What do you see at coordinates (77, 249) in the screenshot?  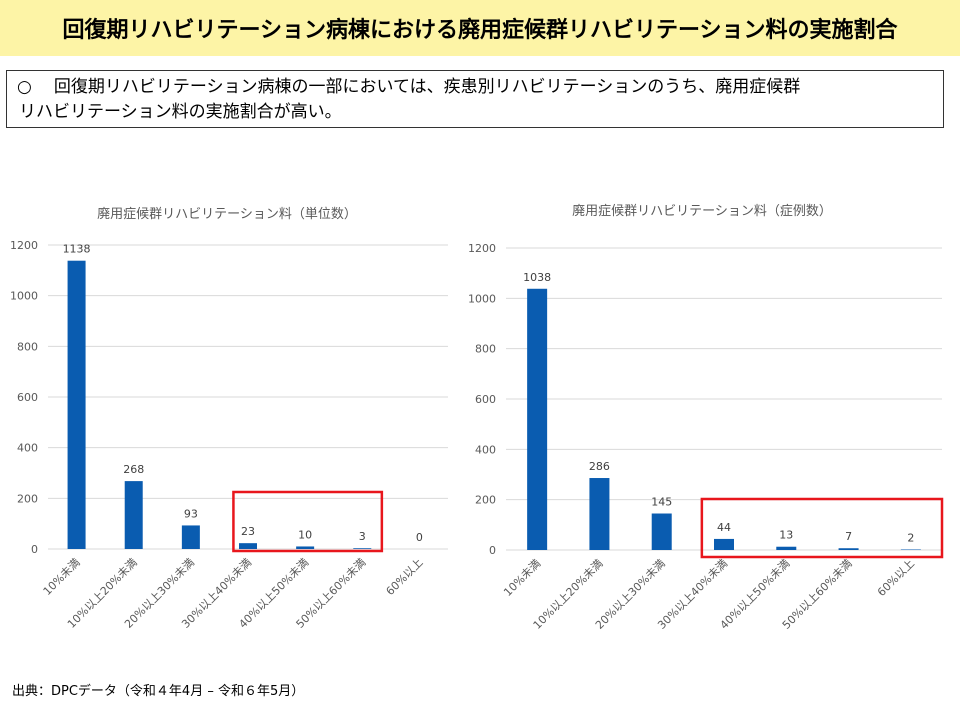 I see `data-label: 1138` at bounding box center [77, 249].